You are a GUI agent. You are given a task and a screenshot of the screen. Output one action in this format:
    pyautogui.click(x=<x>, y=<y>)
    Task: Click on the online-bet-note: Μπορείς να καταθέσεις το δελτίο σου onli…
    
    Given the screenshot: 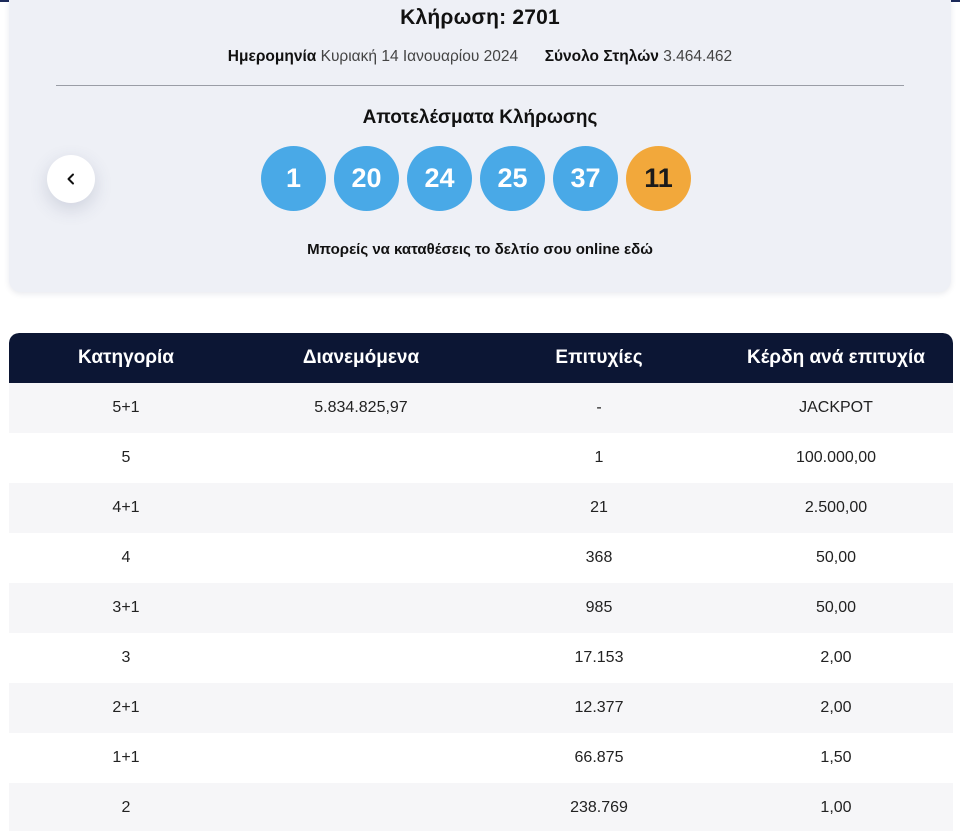 What is the action you would take?
    pyautogui.click(x=480, y=249)
    